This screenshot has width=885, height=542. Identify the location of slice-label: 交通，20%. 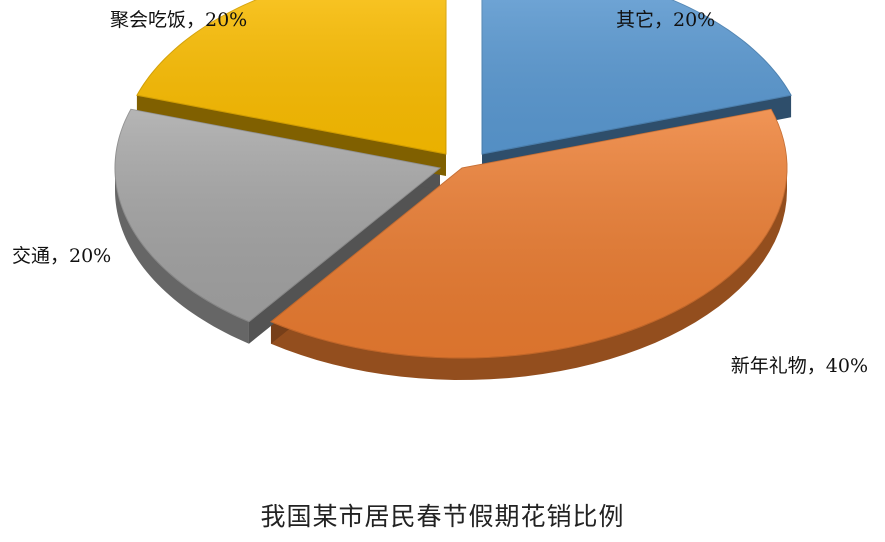
(61, 256).